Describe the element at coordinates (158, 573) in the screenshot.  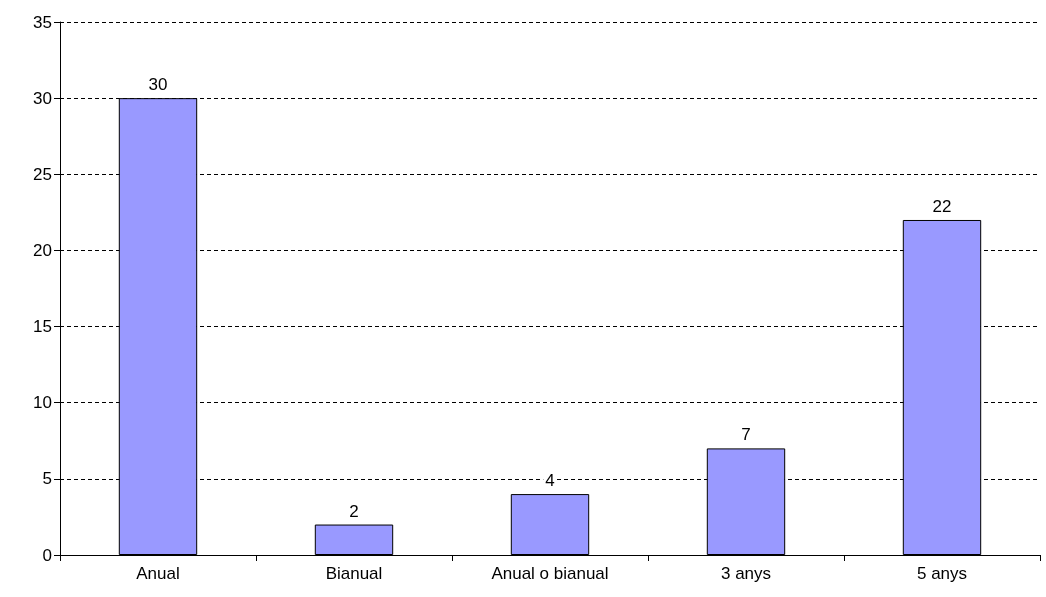
I see `x-tick-label: Anual` at that location.